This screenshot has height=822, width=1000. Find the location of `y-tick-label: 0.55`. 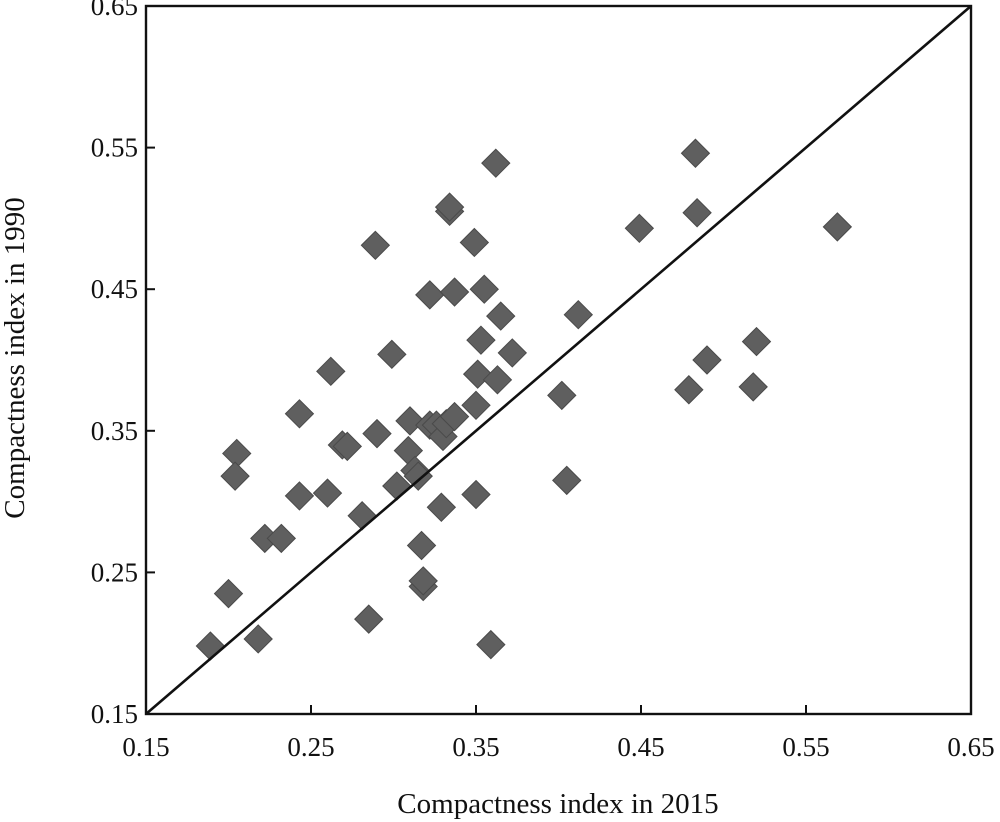

y-tick-label: 0.55 is located at coordinates (114, 148).